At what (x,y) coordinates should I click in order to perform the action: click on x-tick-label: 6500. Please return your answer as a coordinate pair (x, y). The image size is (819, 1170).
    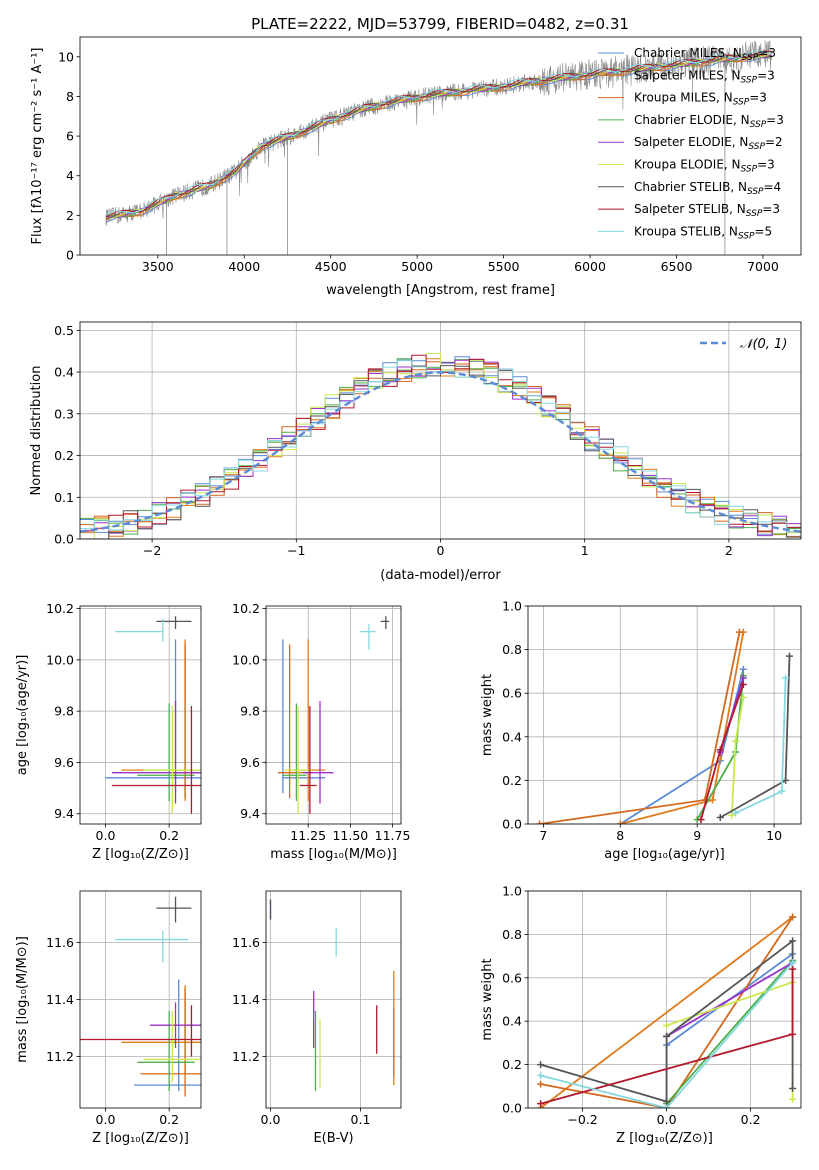
    Looking at the image, I should click on (677, 266).